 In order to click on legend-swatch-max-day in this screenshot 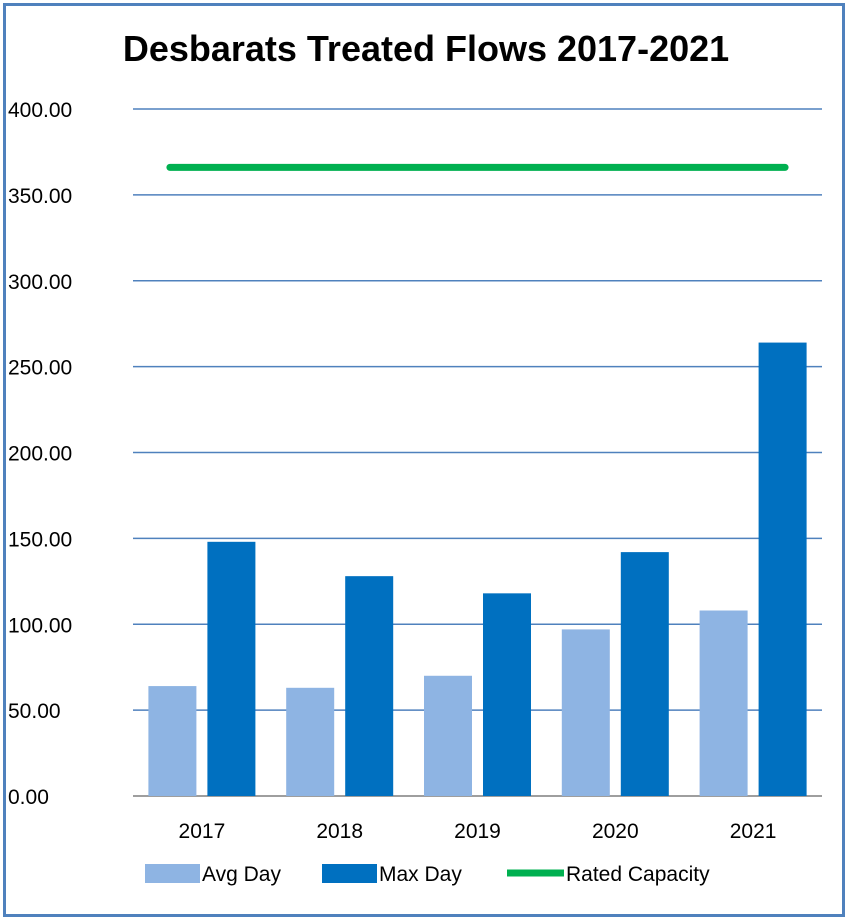, I will do `click(349, 873)`.